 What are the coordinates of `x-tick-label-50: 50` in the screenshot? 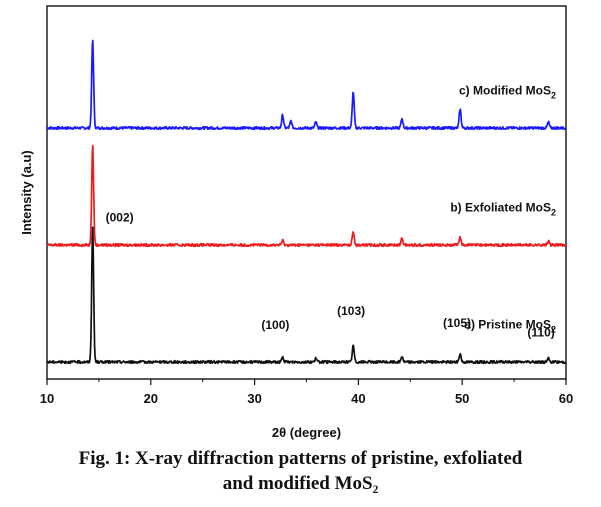 It's located at (462, 398).